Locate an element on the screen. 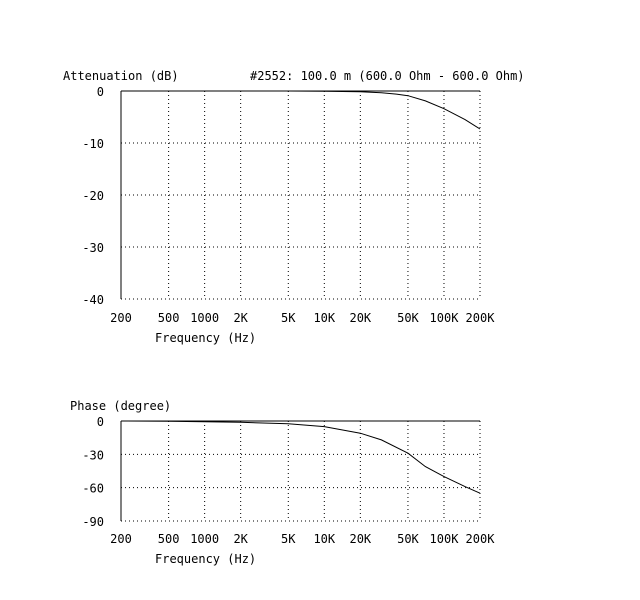 This screenshot has height=600, width=640. chart1-x-axis-label: Frequency (Hz) is located at coordinates (205, 559).